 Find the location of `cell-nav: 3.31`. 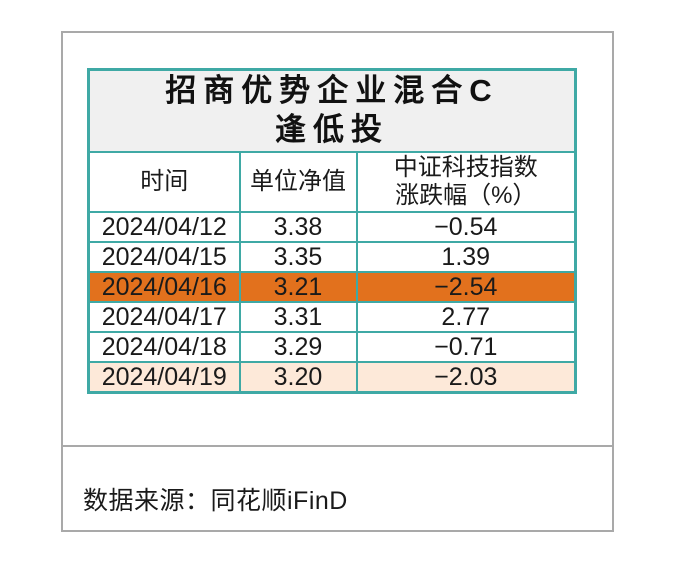

cell-nav: 3.31 is located at coordinates (298, 317).